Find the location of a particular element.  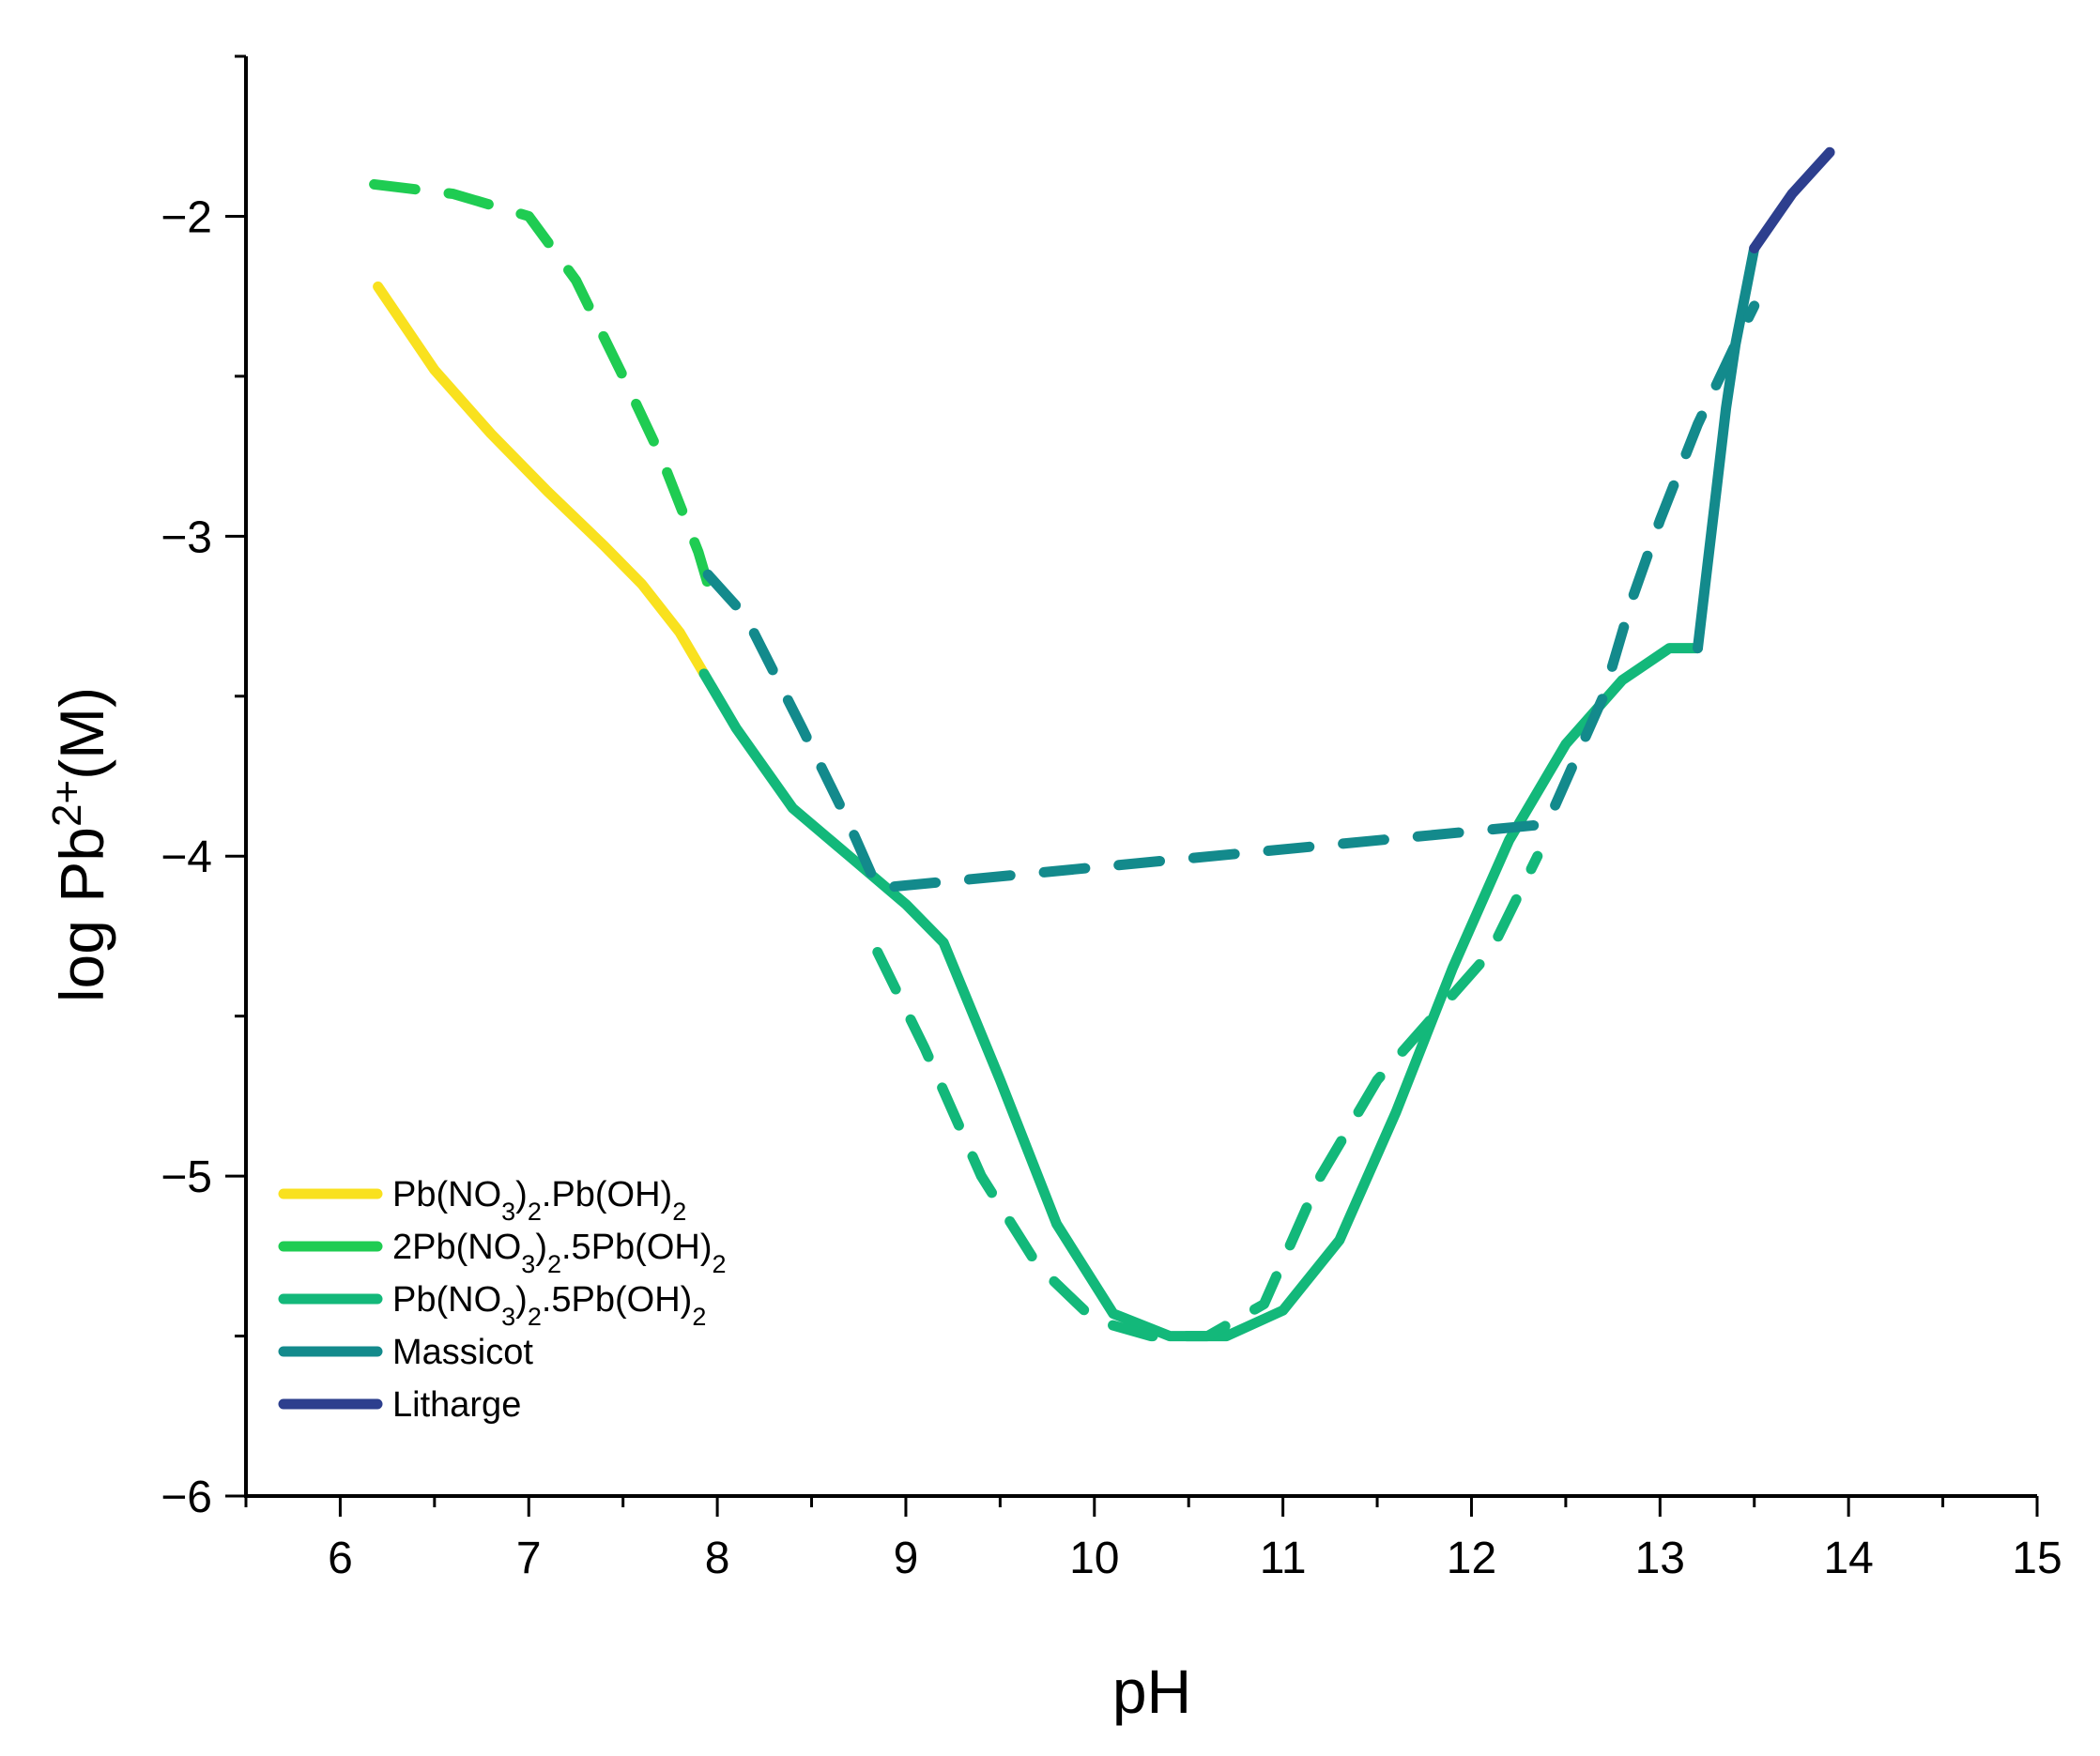

x-tick-label: 10 is located at coordinates (1094, 1558).